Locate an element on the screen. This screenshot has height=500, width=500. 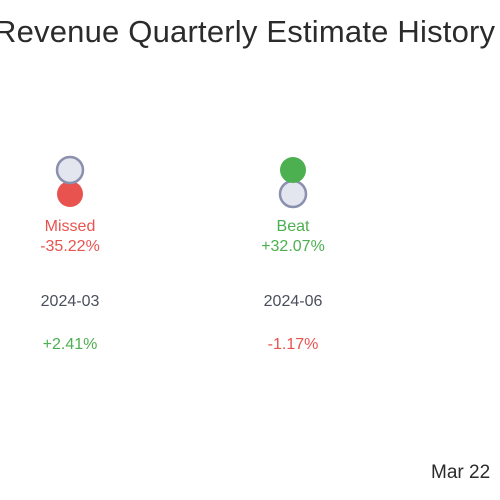
change-value: +2.41% is located at coordinates (70, 344).